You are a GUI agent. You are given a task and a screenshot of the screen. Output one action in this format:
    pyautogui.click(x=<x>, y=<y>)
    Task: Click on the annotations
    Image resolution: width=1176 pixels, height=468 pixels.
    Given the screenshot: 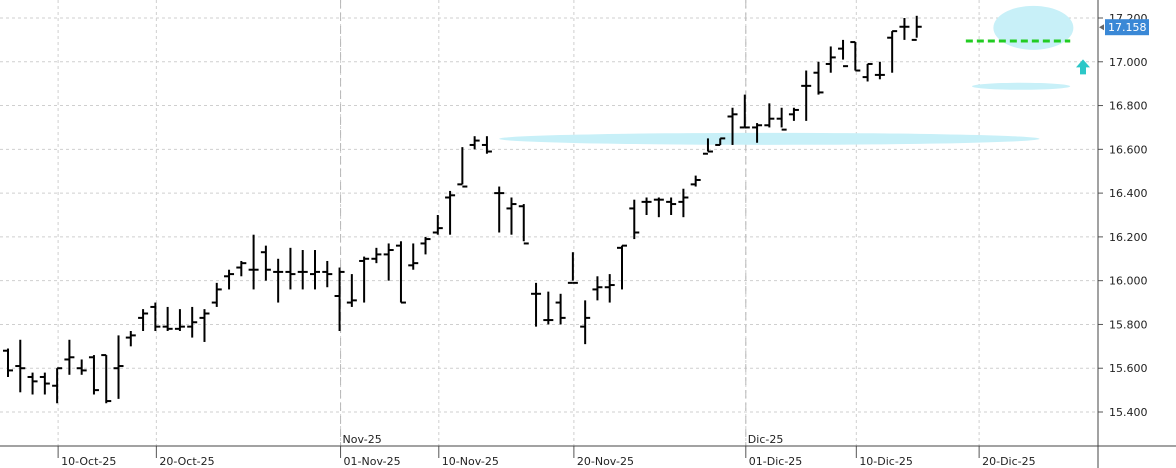 What is the action you would take?
    pyautogui.click(x=1027, y=57)
    